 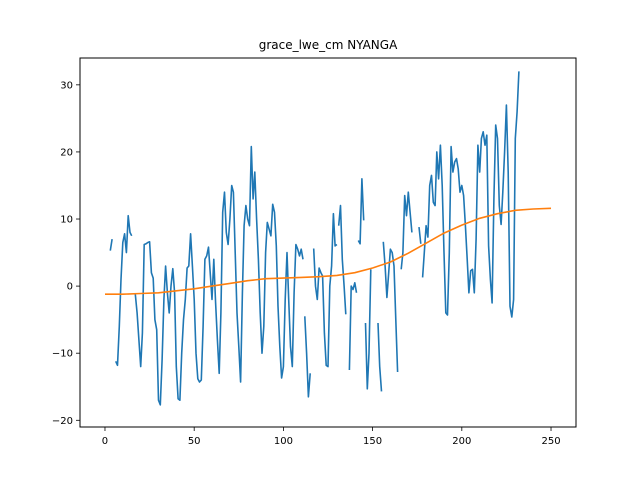 I want to click on y-axis: −20 −10 0 10 20 30, so click(x=66, y=253).